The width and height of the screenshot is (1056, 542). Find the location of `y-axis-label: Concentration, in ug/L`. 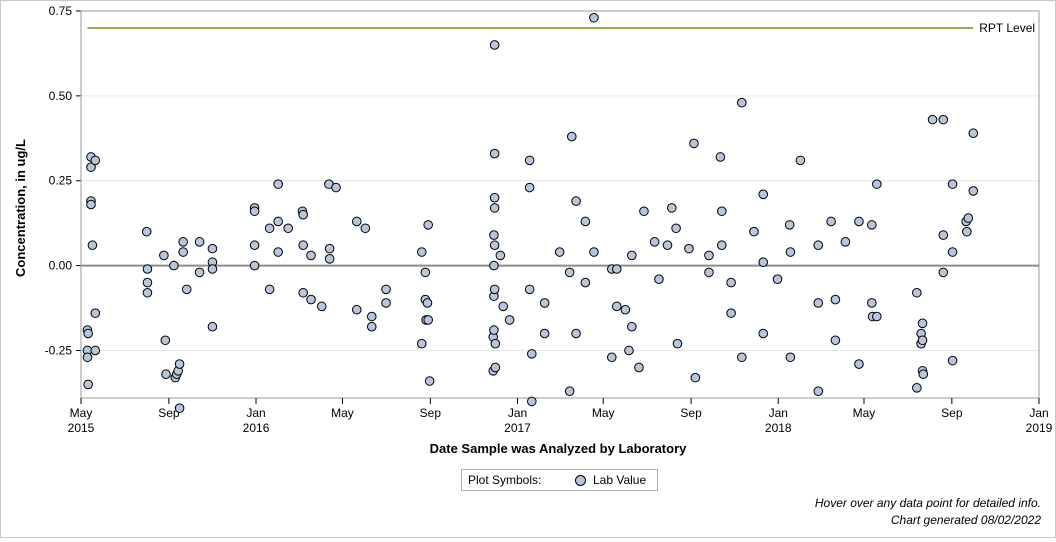

y-axis-label: Concentration, in ug/L is located at coordinates (20, 208).